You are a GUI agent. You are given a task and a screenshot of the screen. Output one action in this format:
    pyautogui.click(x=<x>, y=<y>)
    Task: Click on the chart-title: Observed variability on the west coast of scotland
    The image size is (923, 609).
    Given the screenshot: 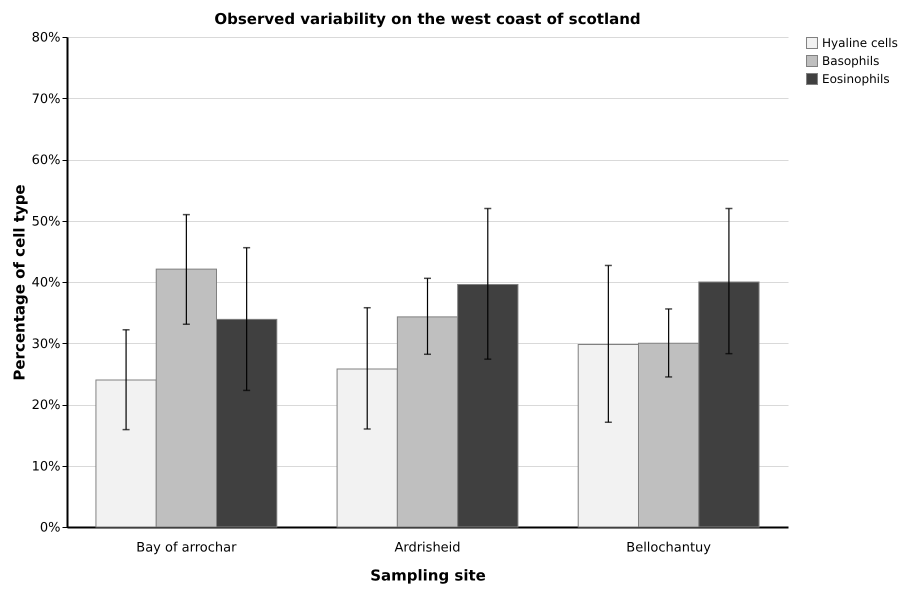 What is the action you would take?
    pyautogui.click(x=427, y=19)
    